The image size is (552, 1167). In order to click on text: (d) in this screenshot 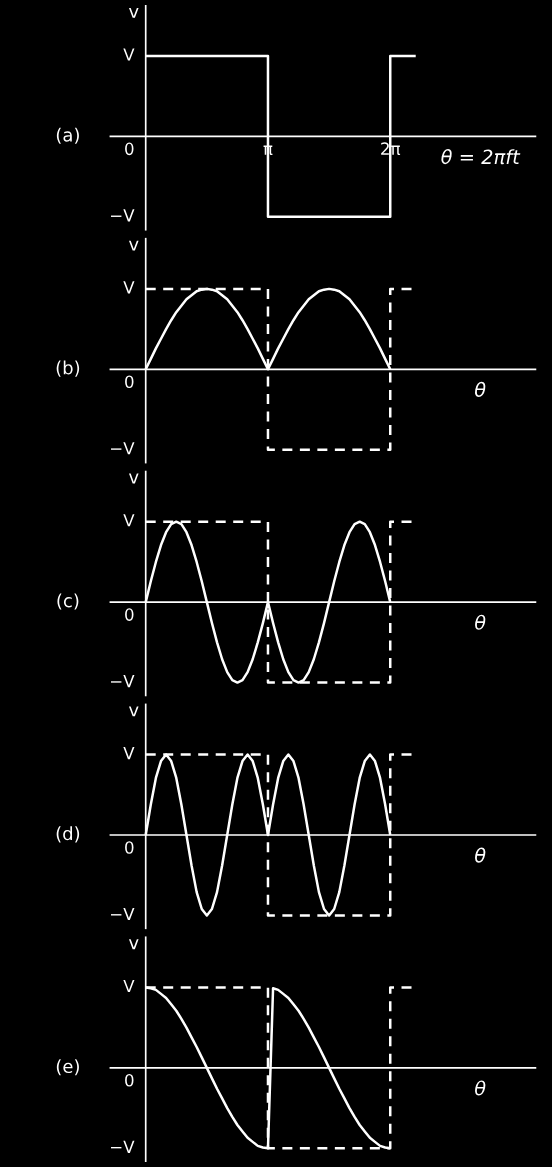, I will do `click(68, 834)`.